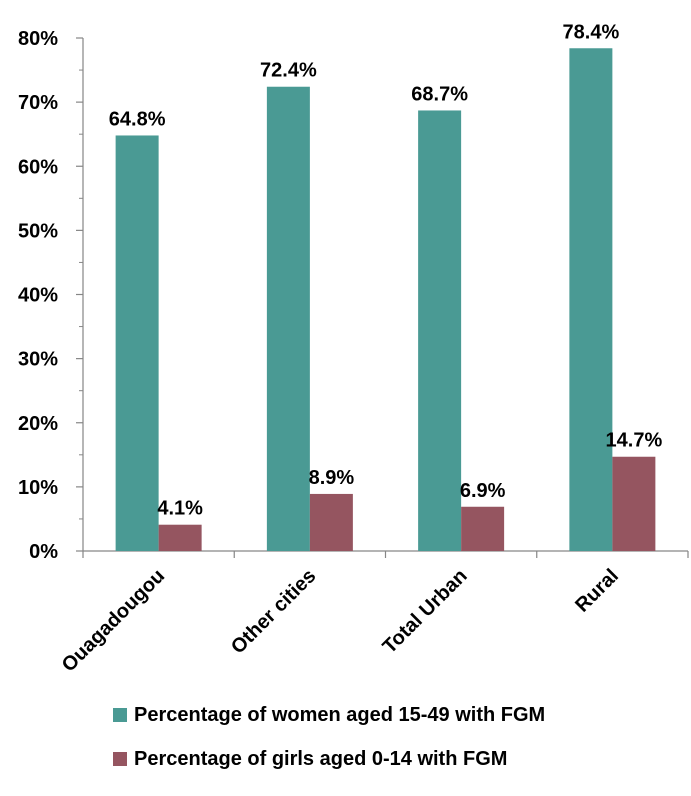 This screenshot has height=796, width=691. Describe the element at coordinates (634, 441) in the screenshot. I see `data-label: 14.7%` at that location.